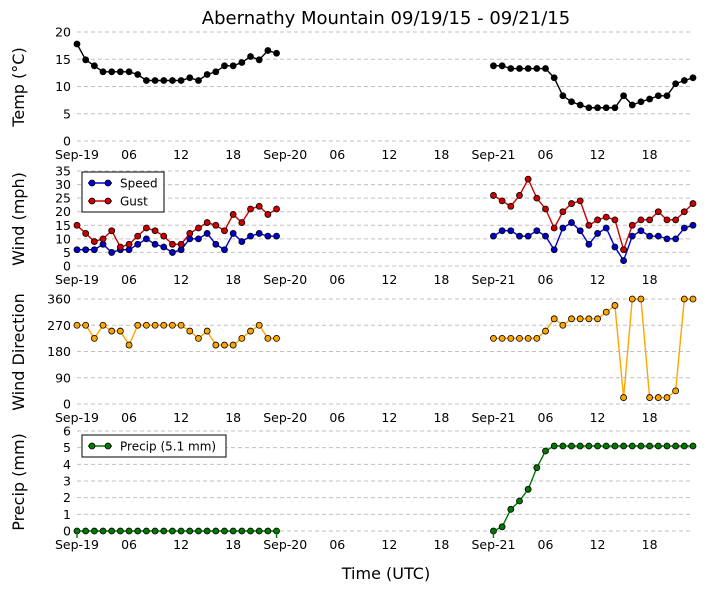 Image resolution: width=705 pixels, height=593 pixels. Describe the element at coordinates (134, 202) in the screenshot. I see `legend-label-gust: Gust` at that location.